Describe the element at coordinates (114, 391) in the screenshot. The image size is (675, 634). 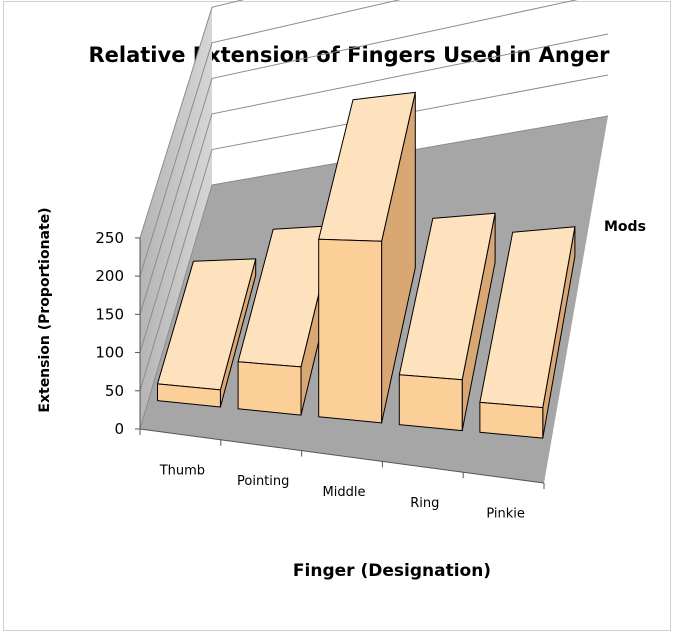
I see `y-tick-label: 50` at that location.